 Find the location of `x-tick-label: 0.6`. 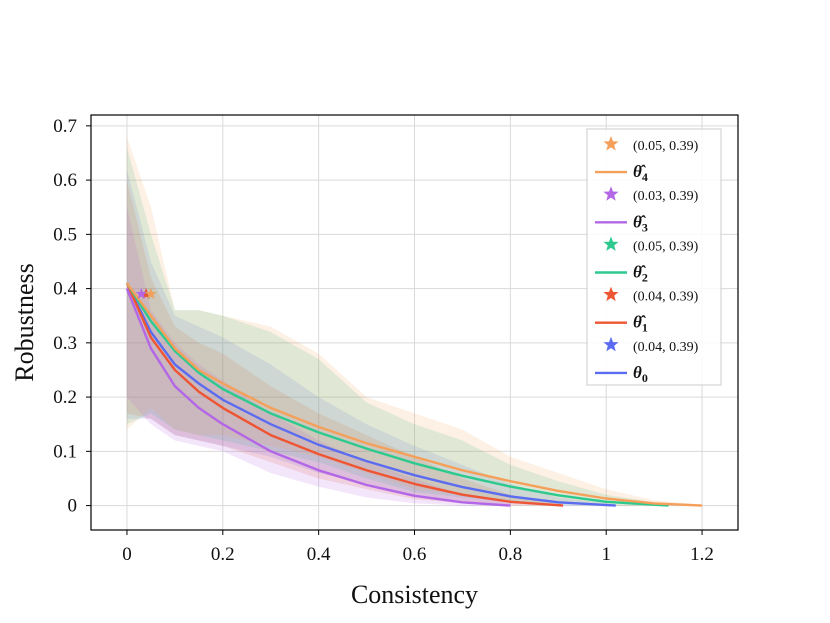

x-tick-label: 0.6 is located at coordinates (415, 554).